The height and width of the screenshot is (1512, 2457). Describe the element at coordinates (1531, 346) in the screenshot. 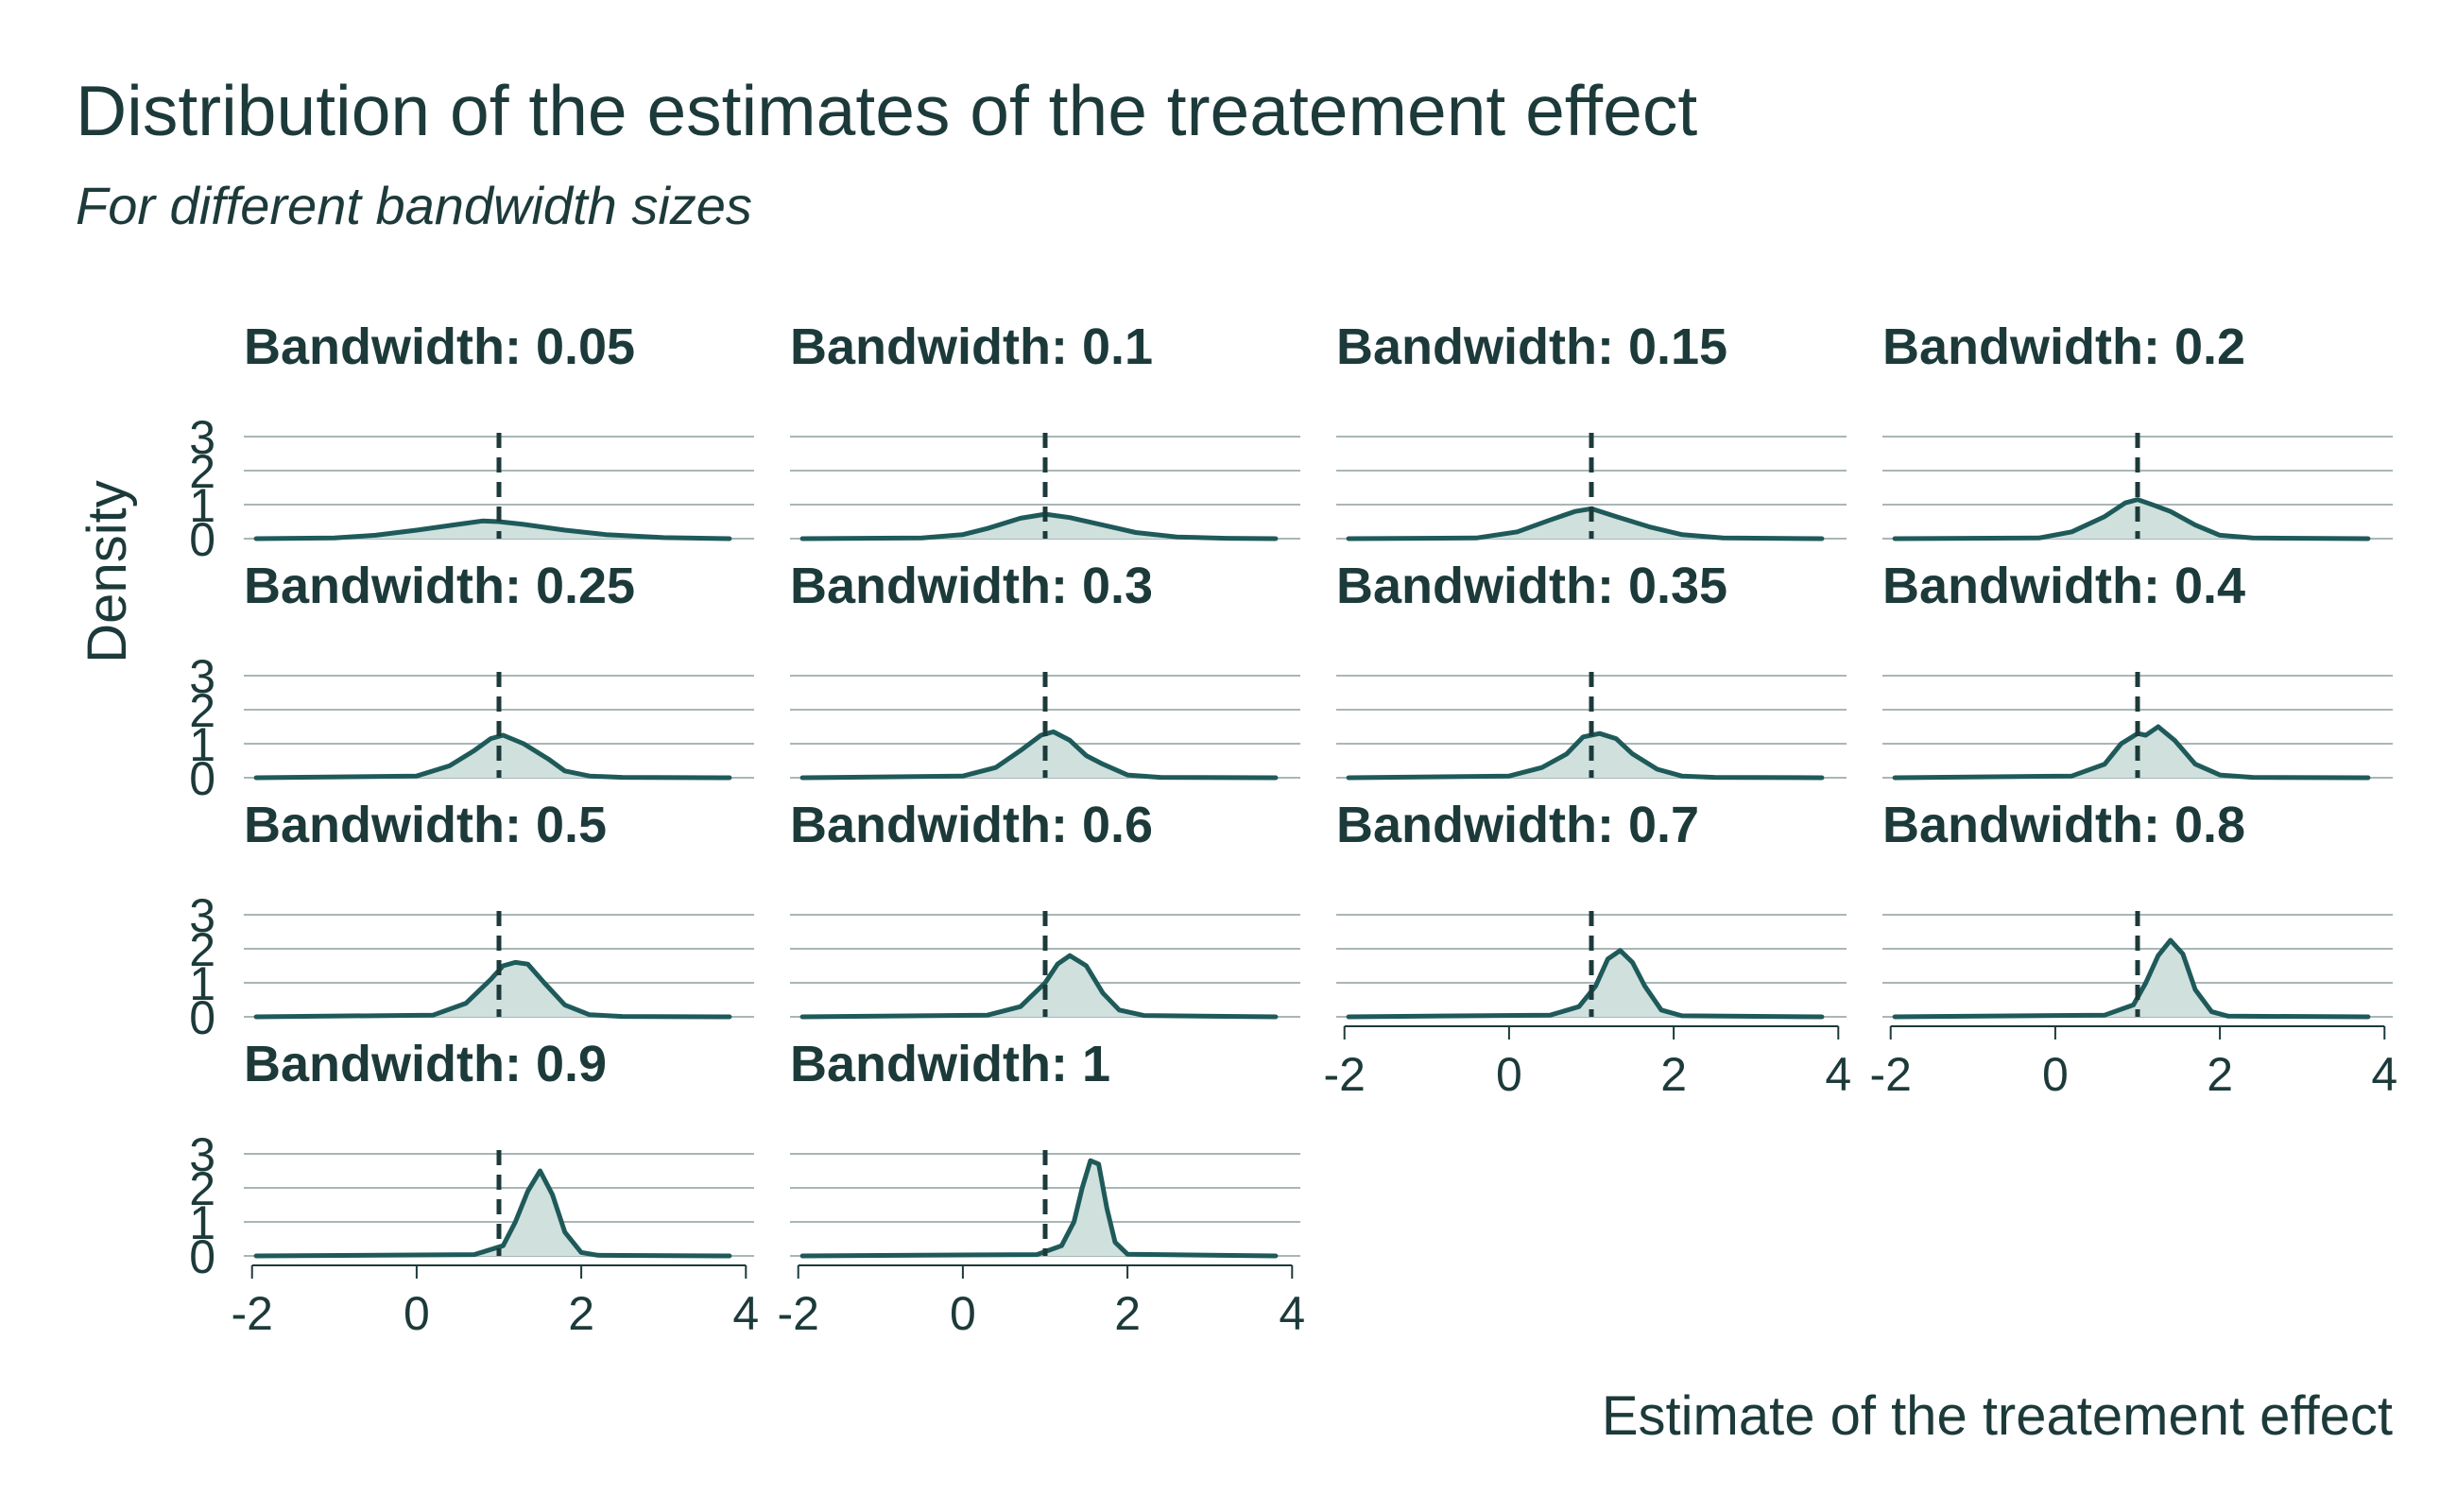

I see `facet-strip-label: Bandwidth: 0.15` at that location.